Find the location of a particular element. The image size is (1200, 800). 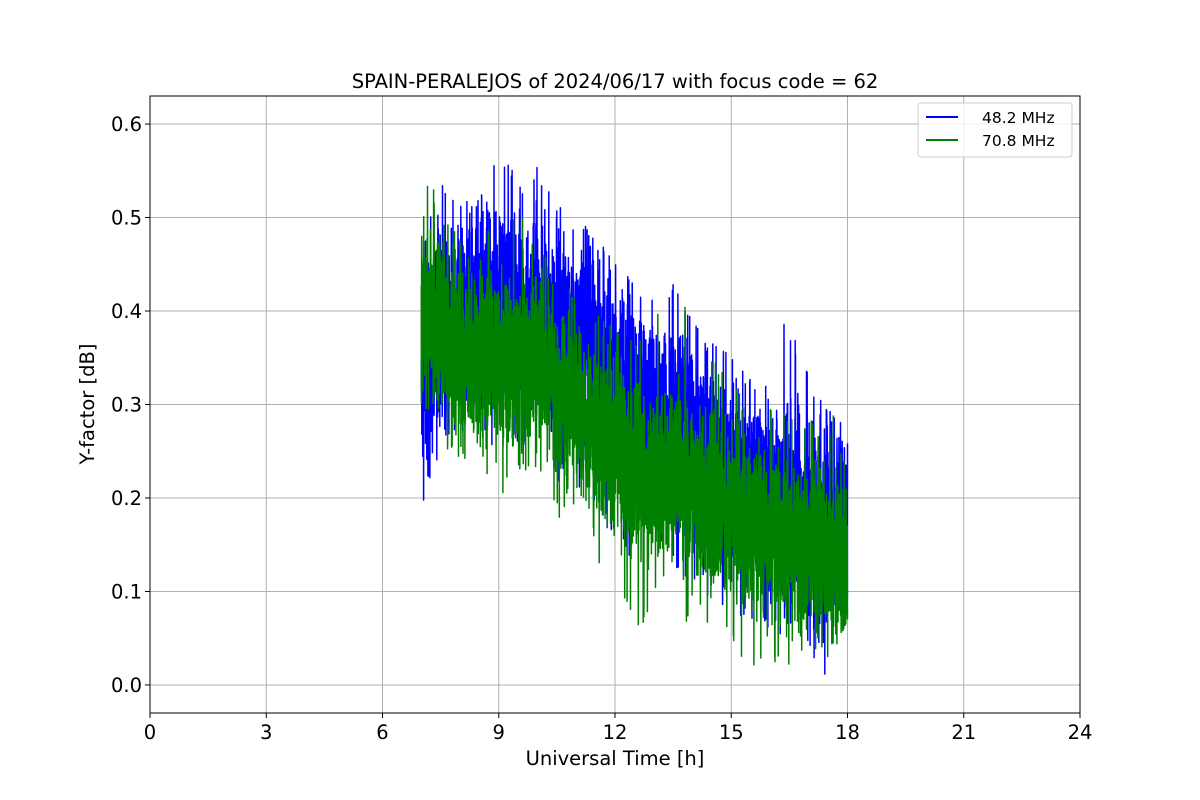

y-tick-label: 0.1 is located at coordinates (126, 591).